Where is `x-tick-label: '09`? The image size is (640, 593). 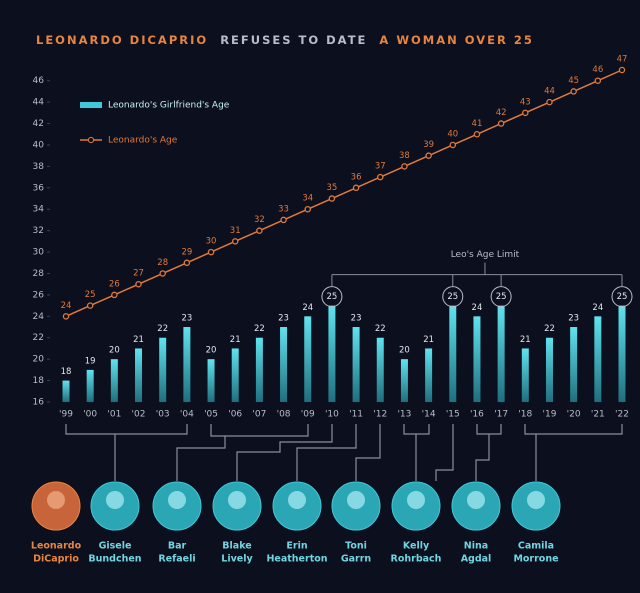 x-tick-label: '09 is located at coordinates (308, 415).